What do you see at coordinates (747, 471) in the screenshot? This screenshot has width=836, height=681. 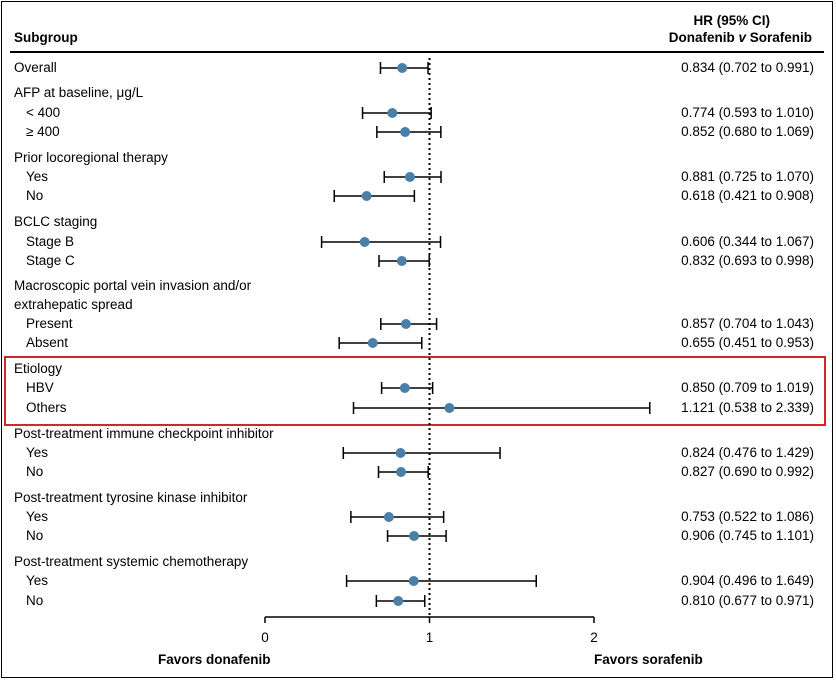 I see `hr-ci-value: 0.827 (0.690 to 0.992)` at bounding box center [747, 471].